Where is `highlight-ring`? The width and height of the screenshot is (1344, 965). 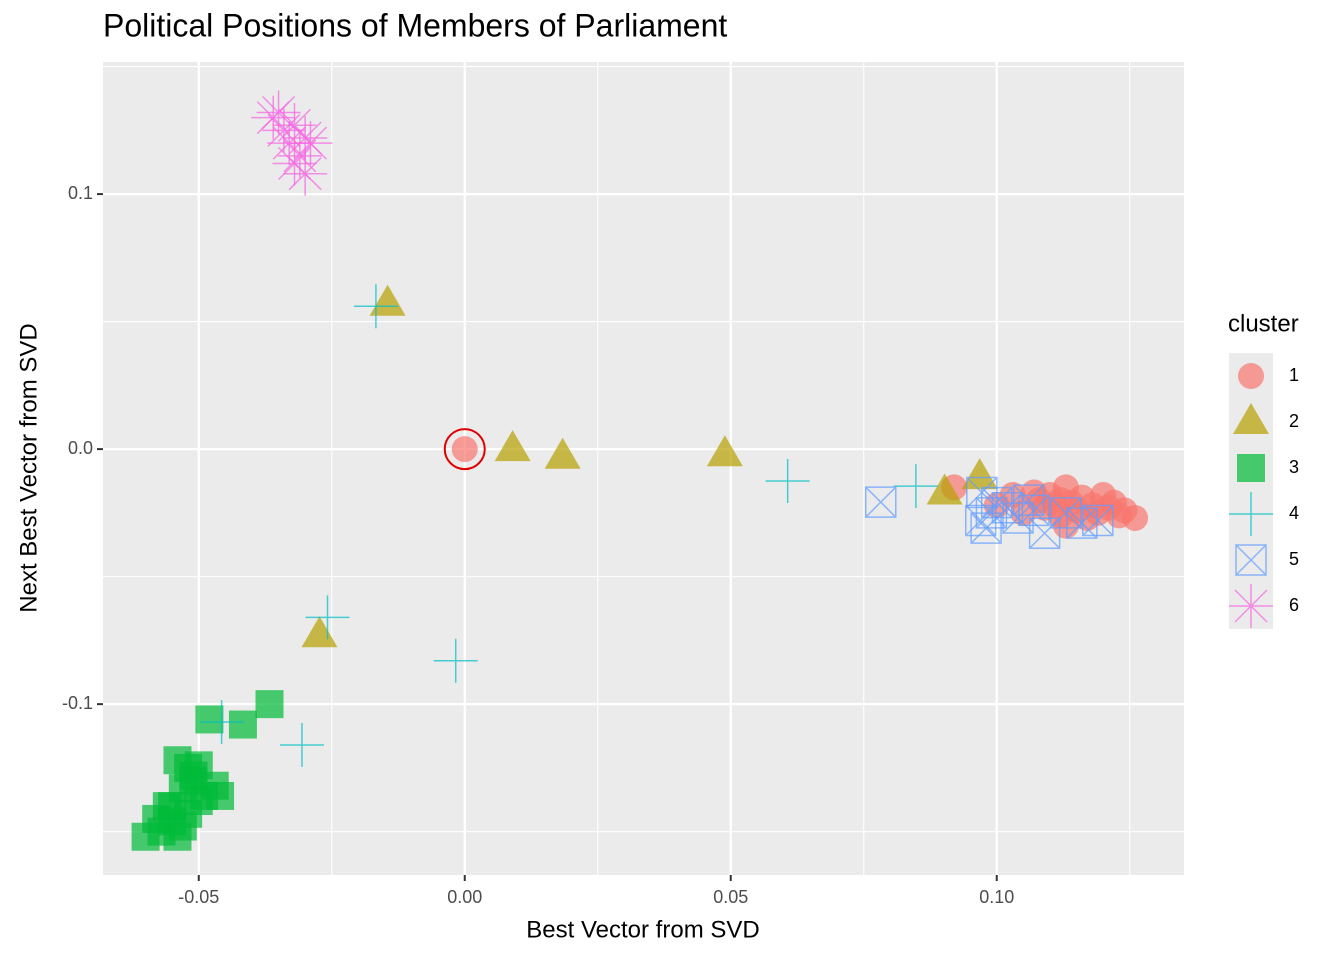
highlight-ring is located at coordinates (464, 449).